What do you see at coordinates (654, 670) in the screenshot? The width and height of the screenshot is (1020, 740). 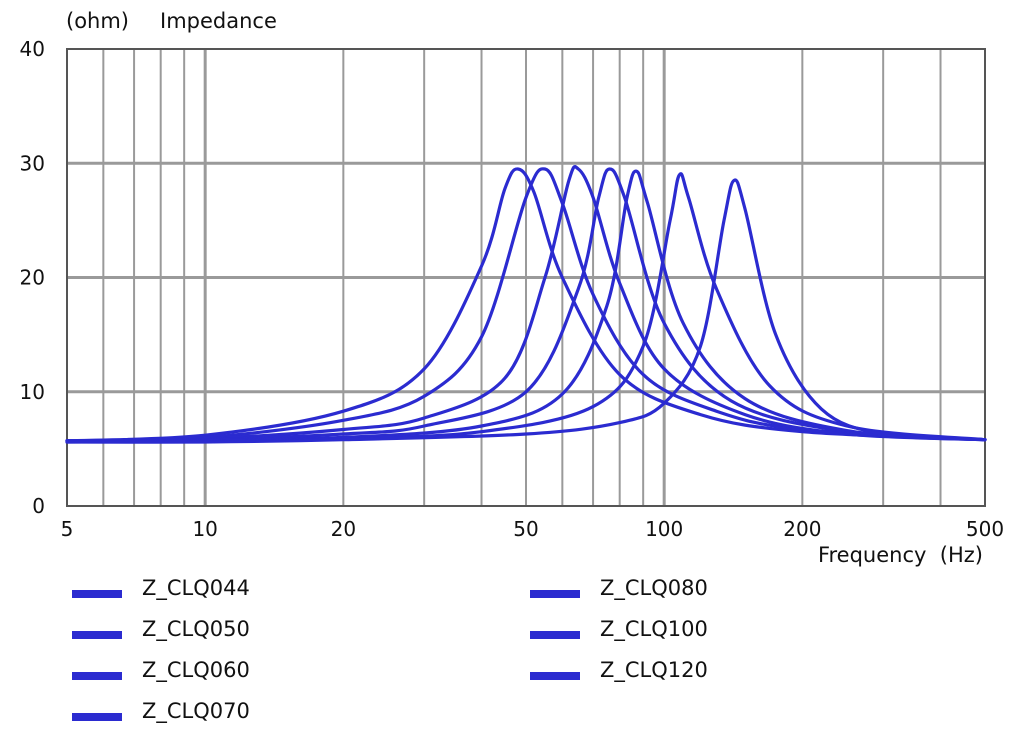 I see `legend-label: Z_CLQ120` at bounding box center [654, 670].